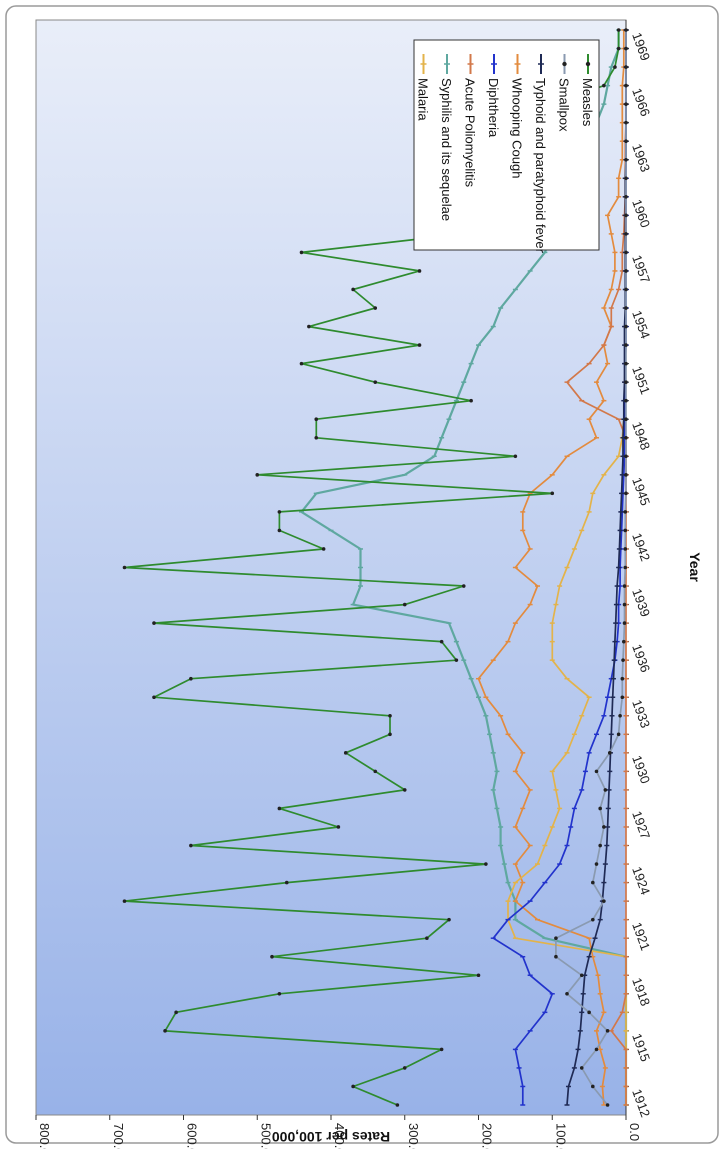 Image resolution: width=724 pixels, height=1149 pixels. I want to click on y-tick-label: 0.0, so click(634, 1132).